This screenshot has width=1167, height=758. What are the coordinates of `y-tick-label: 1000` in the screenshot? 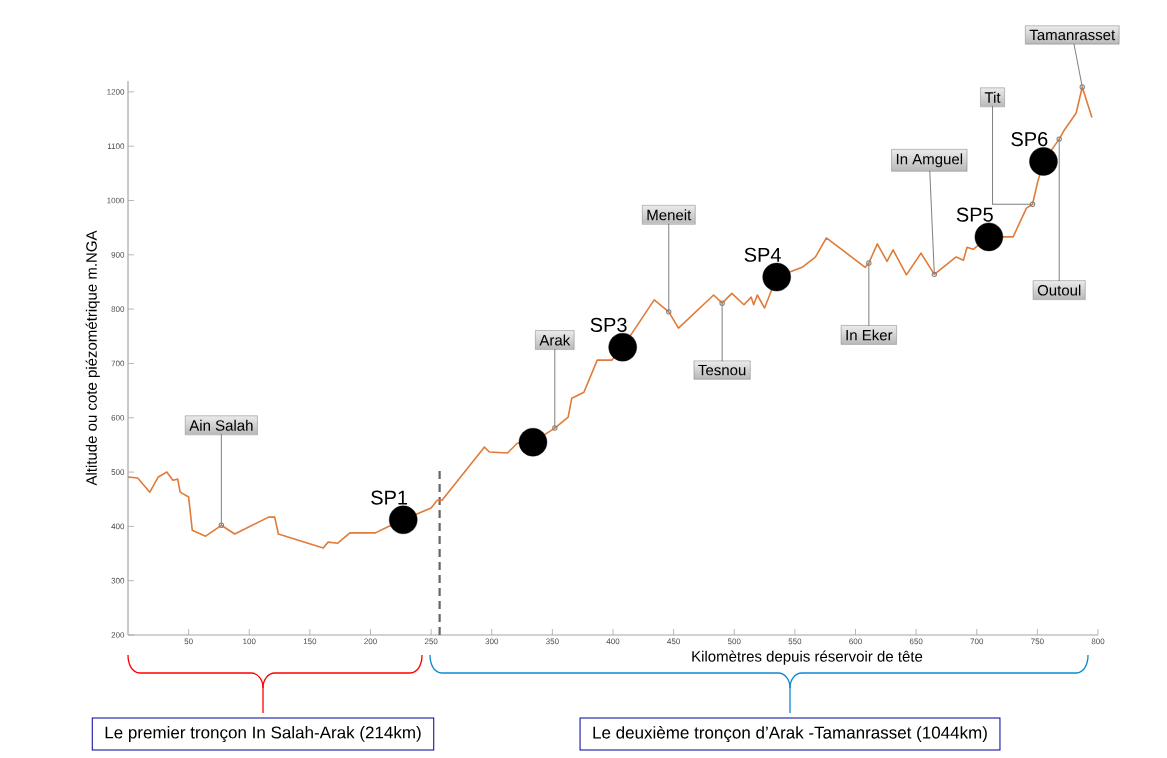 It's located at (116, 200).